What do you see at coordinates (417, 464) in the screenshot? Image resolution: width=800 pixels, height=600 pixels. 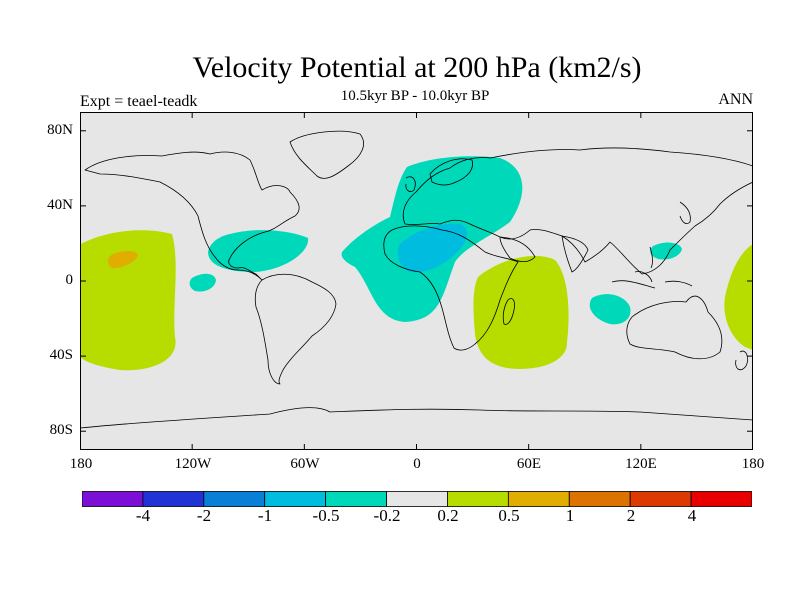 I see `lon-label-0: 0` at bounding box center [417, 464].